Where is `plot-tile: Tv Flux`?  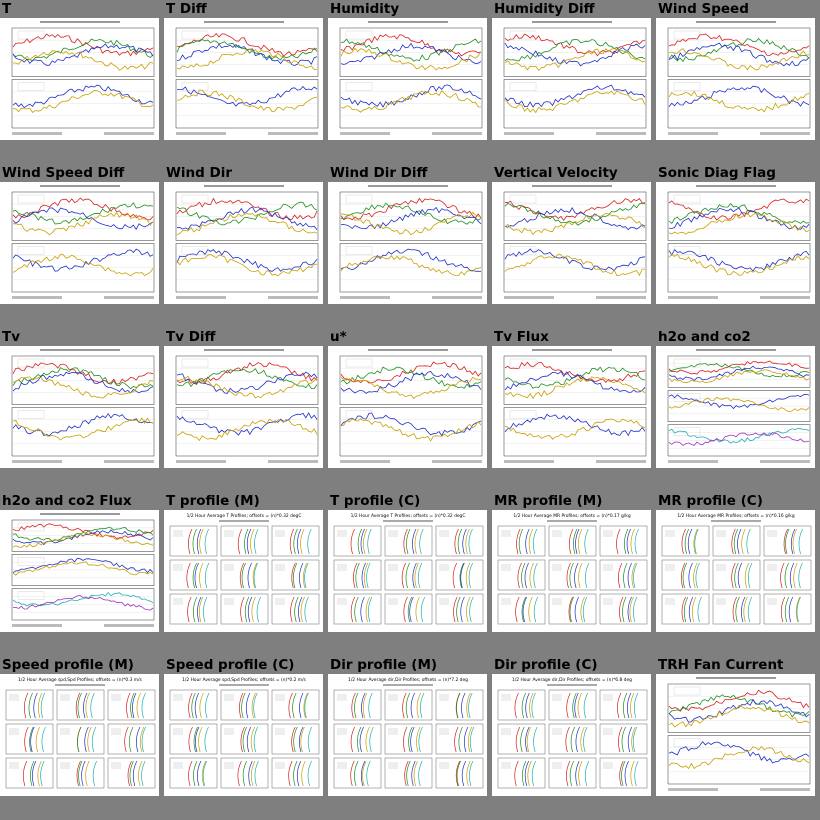 plot-tile: Tv Flux is located at coordinates (573, 409).